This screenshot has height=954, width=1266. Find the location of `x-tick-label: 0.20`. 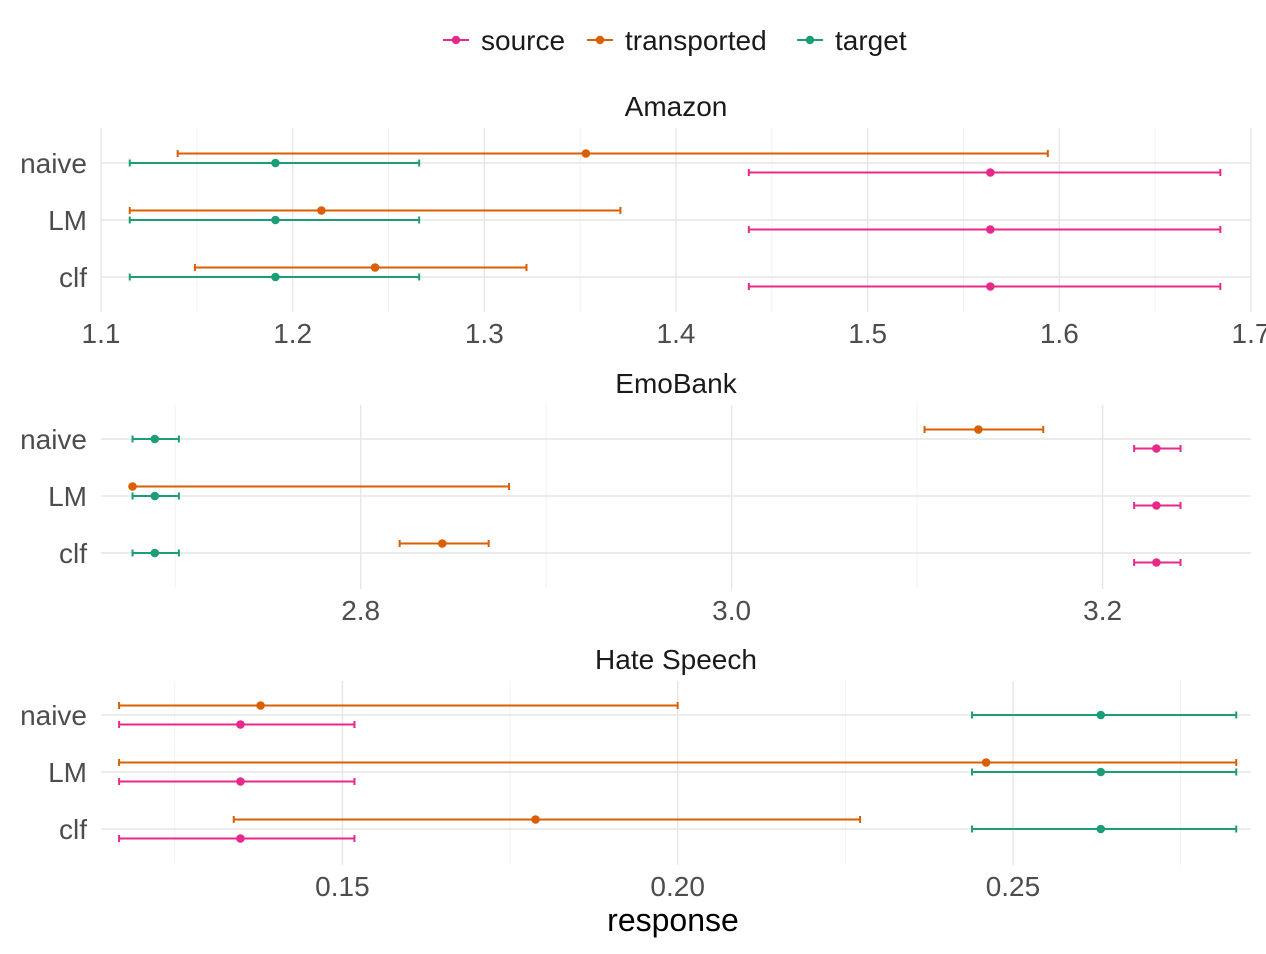

x-tick-label: 0.20 is located at coordinates (677, 886).